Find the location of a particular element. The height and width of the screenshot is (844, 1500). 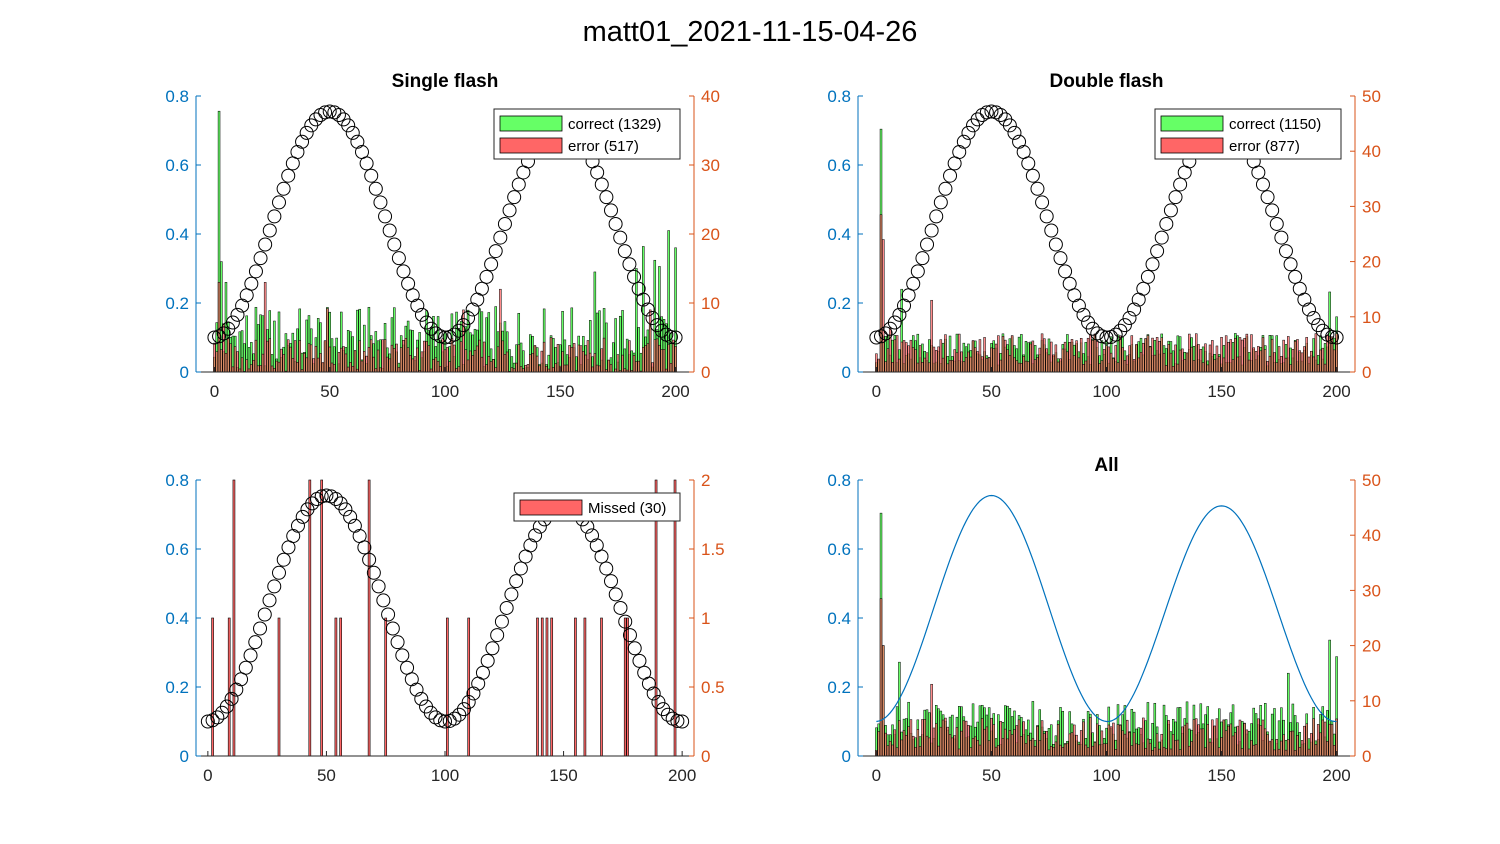

x-tick-label: 0 is located at coordinates (876, 391).